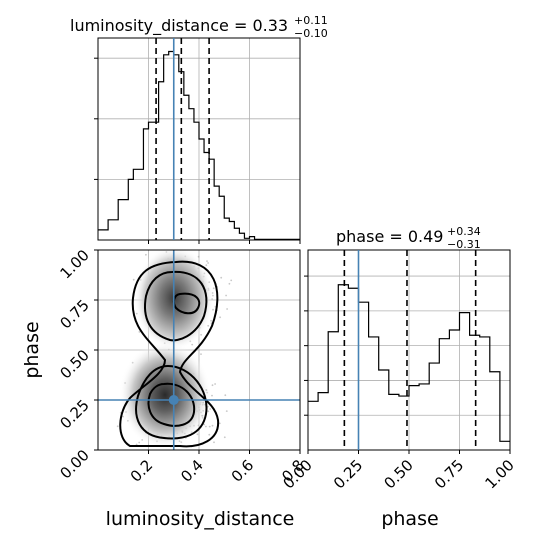 The image size is (550, 550). Describe the element at coordinates (182, 139) in the screenshot. I see `ld-quantile-lines` at that location.